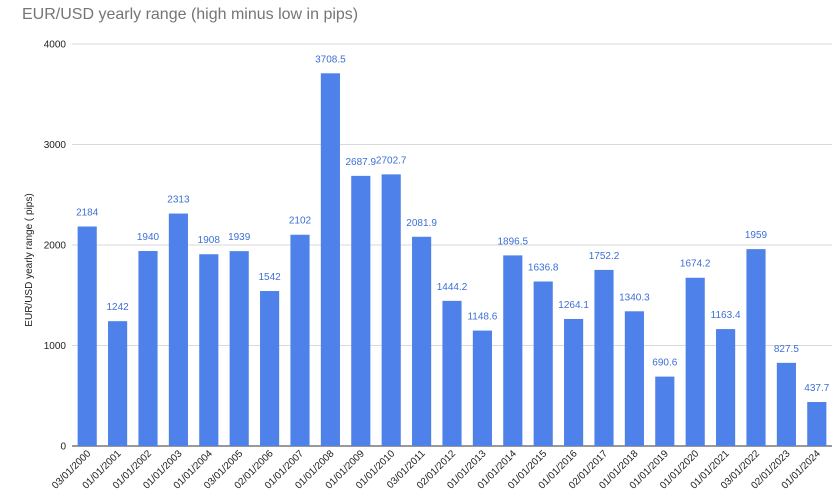 This screenshot has height=499, width=835. What do you see at coordinates (634, 297) in the screenshot?
I see `data-label: 1340.3` at bounding box center [634, 297].